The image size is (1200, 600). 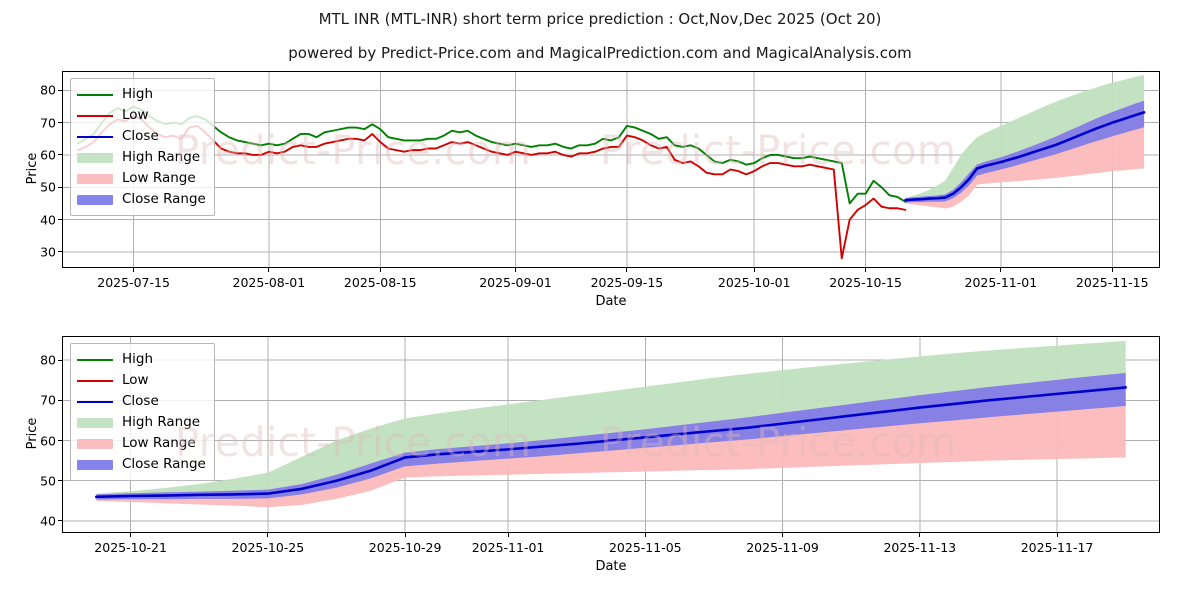 What do you see at coordinates (48, 521) in the screenshot?
I see `bottom-ytick-label: 40` at bounding box center [48, 521].